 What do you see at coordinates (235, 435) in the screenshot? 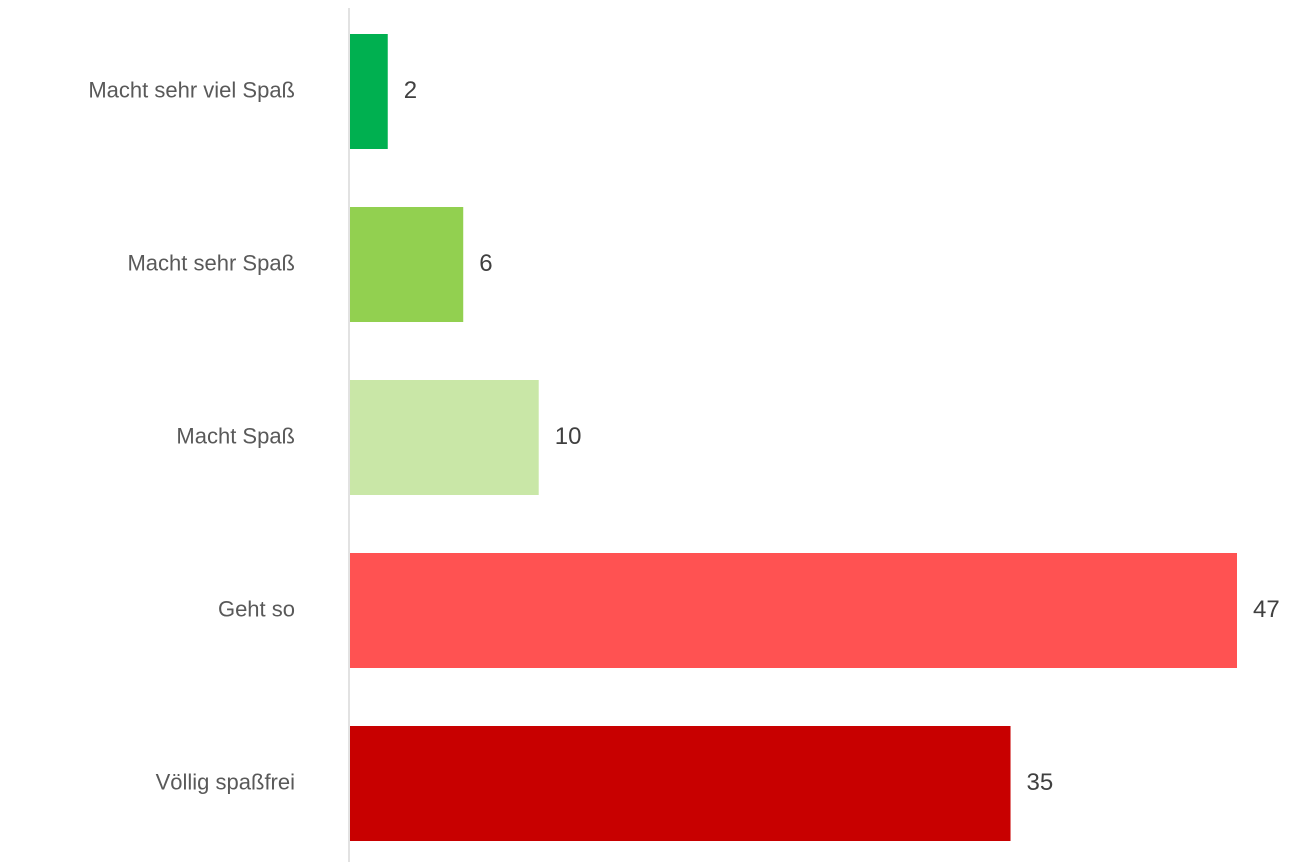
I see `category-label: Macht Spaß` at bounding box center [235, 435].